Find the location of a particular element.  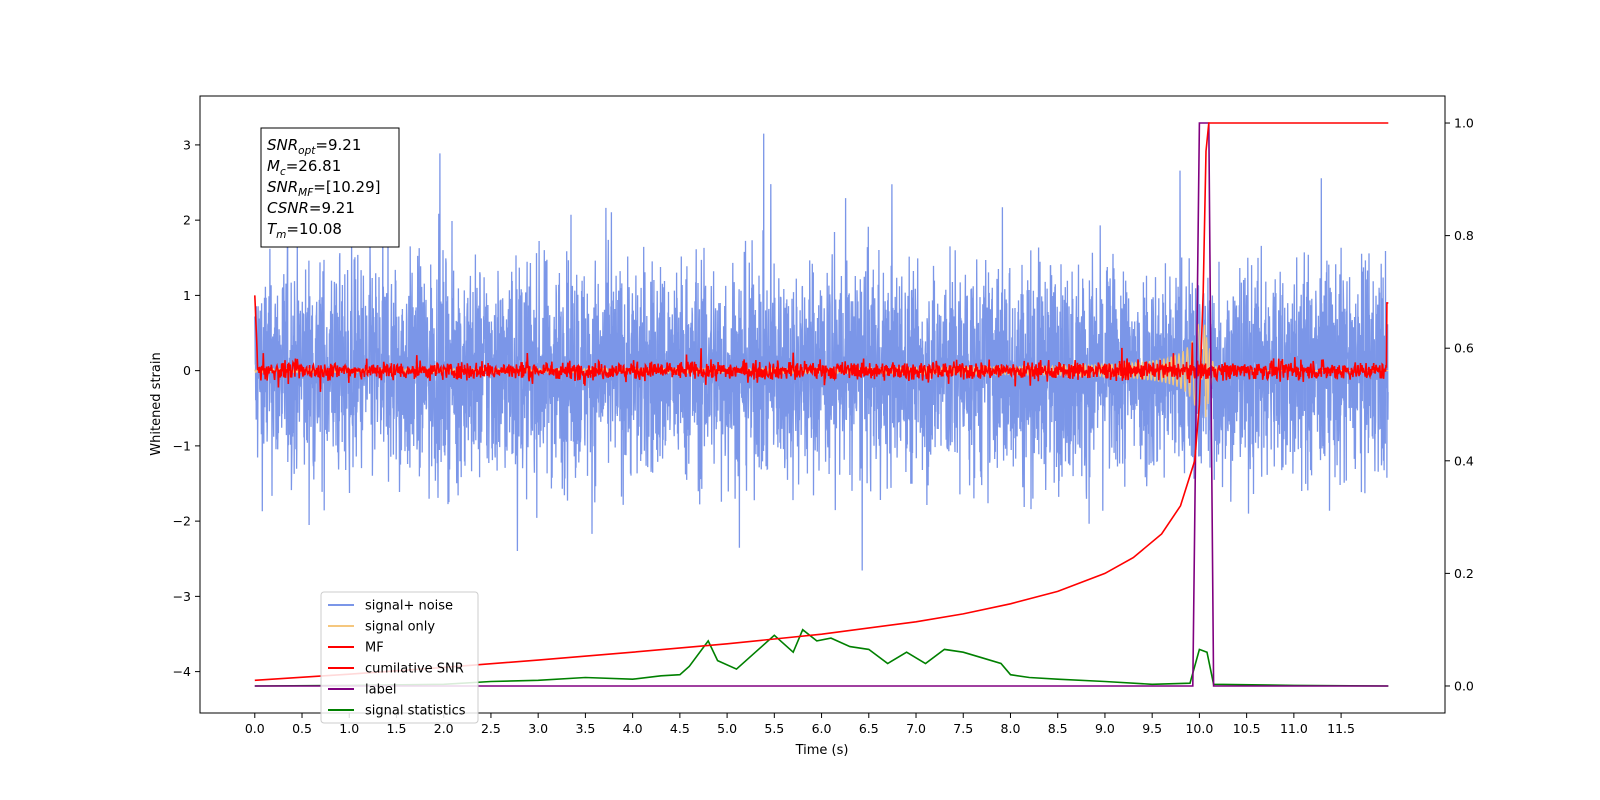

y-tick-label: −2 is located at coordinates (182, 521).